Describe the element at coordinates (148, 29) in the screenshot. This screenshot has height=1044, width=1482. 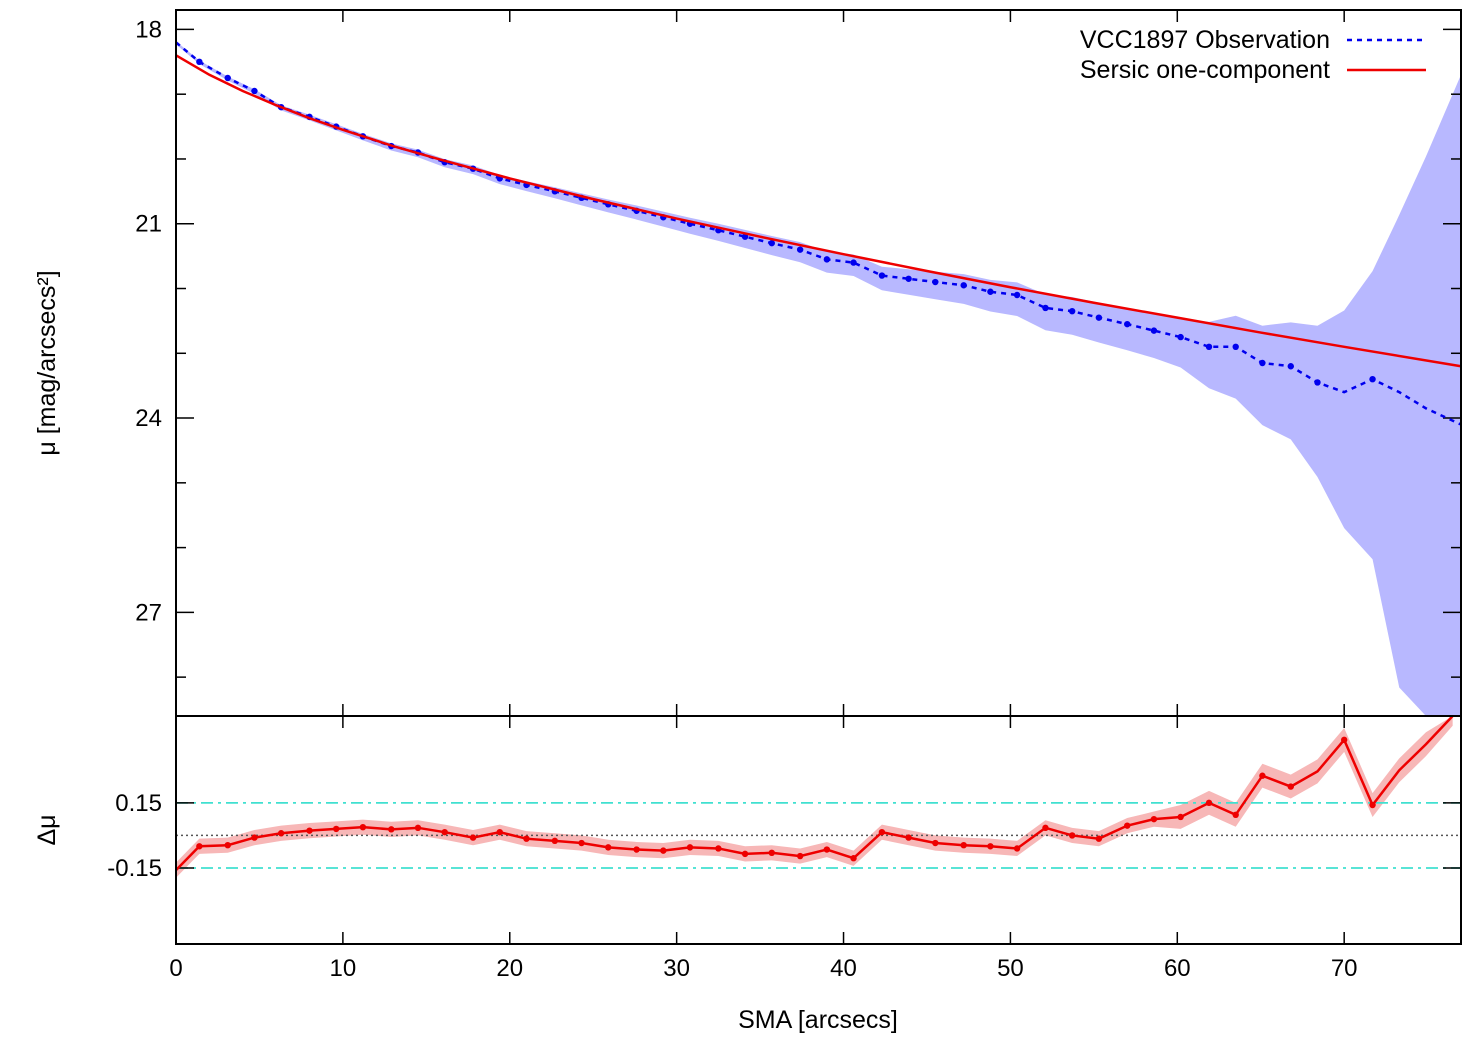
I see `top-y-tick-label: 18` at that location.